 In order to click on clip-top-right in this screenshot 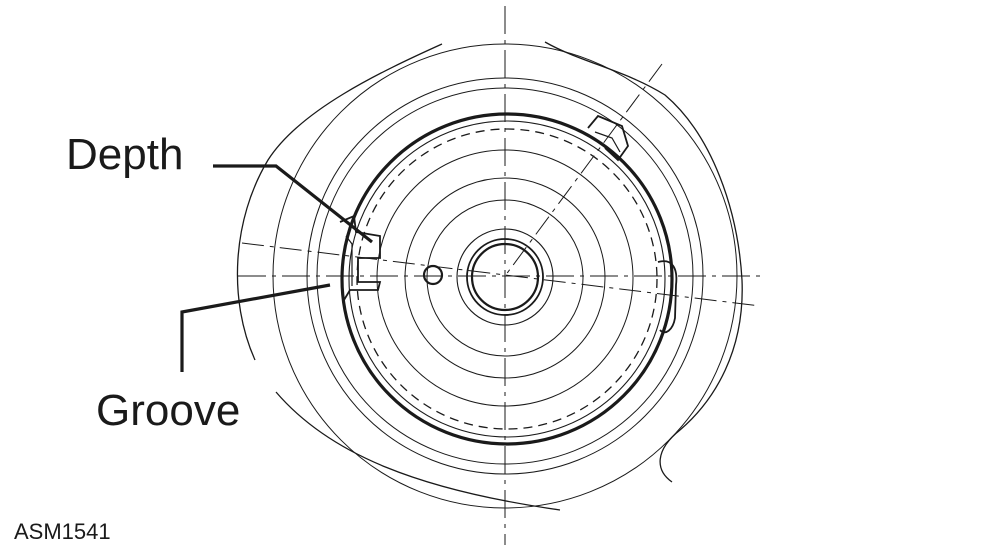, I will do `click(608, 138)`.